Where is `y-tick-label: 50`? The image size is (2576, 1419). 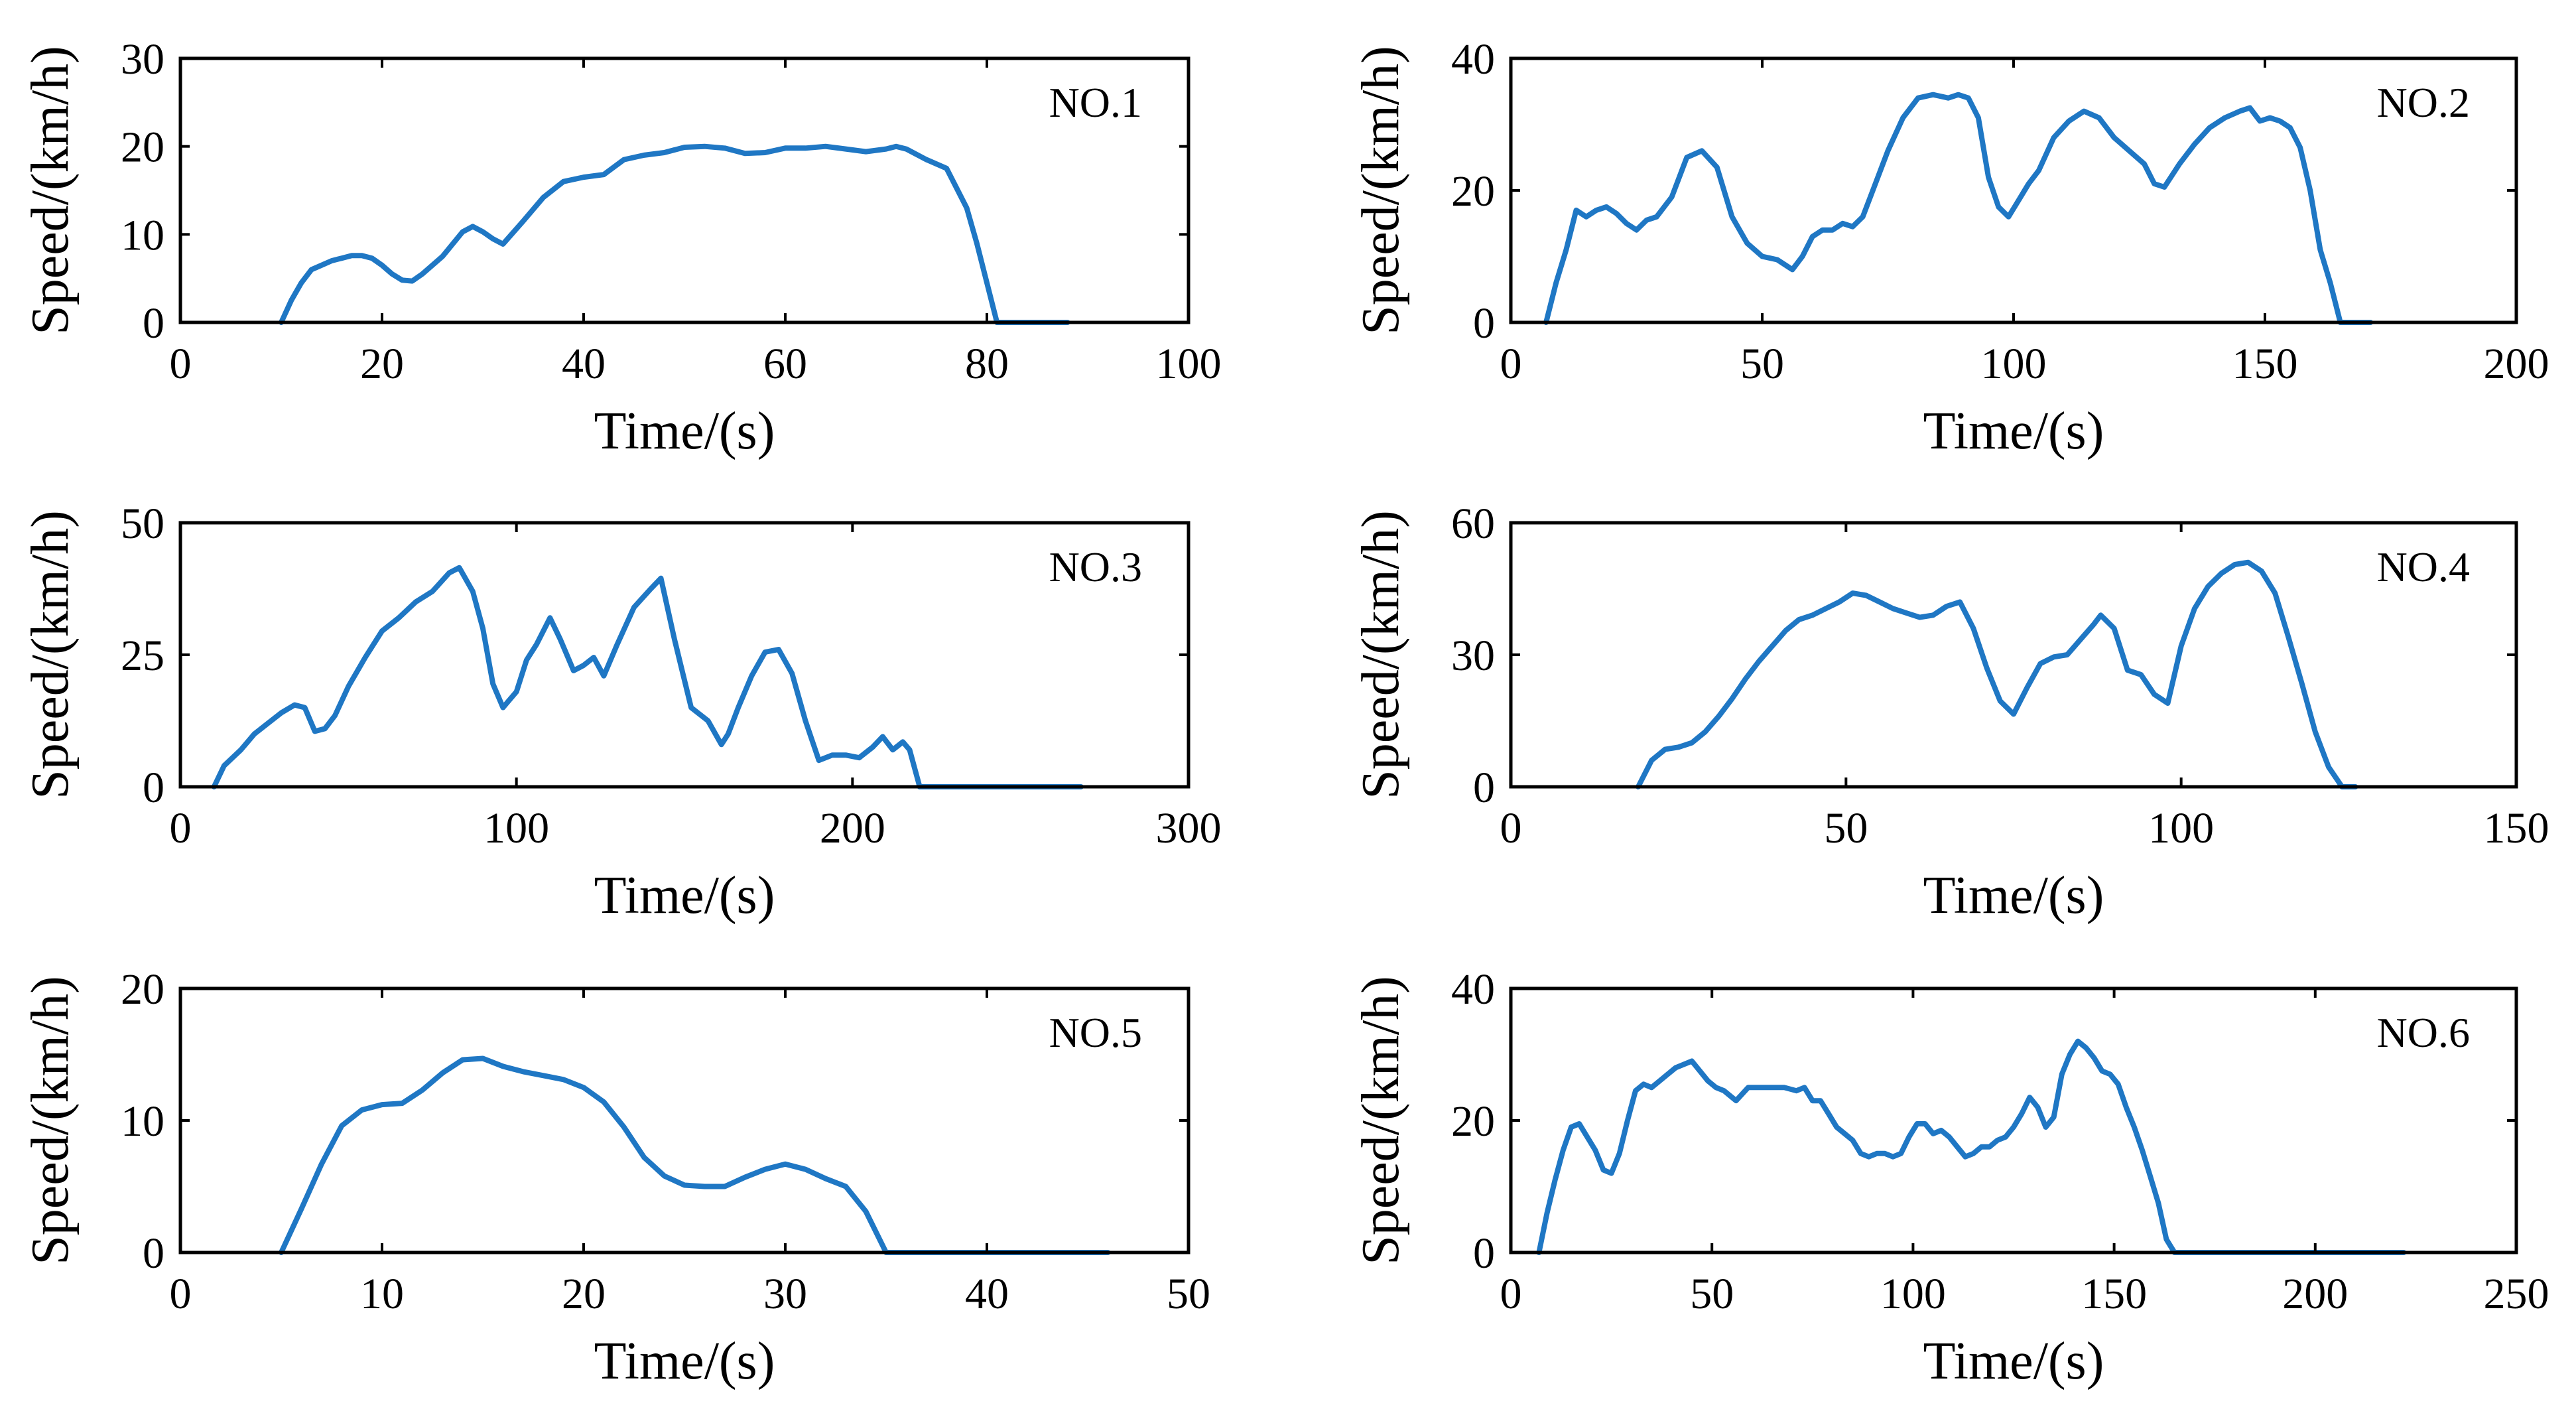
y-tick-label: 50 is located at coordinates (143, 524).